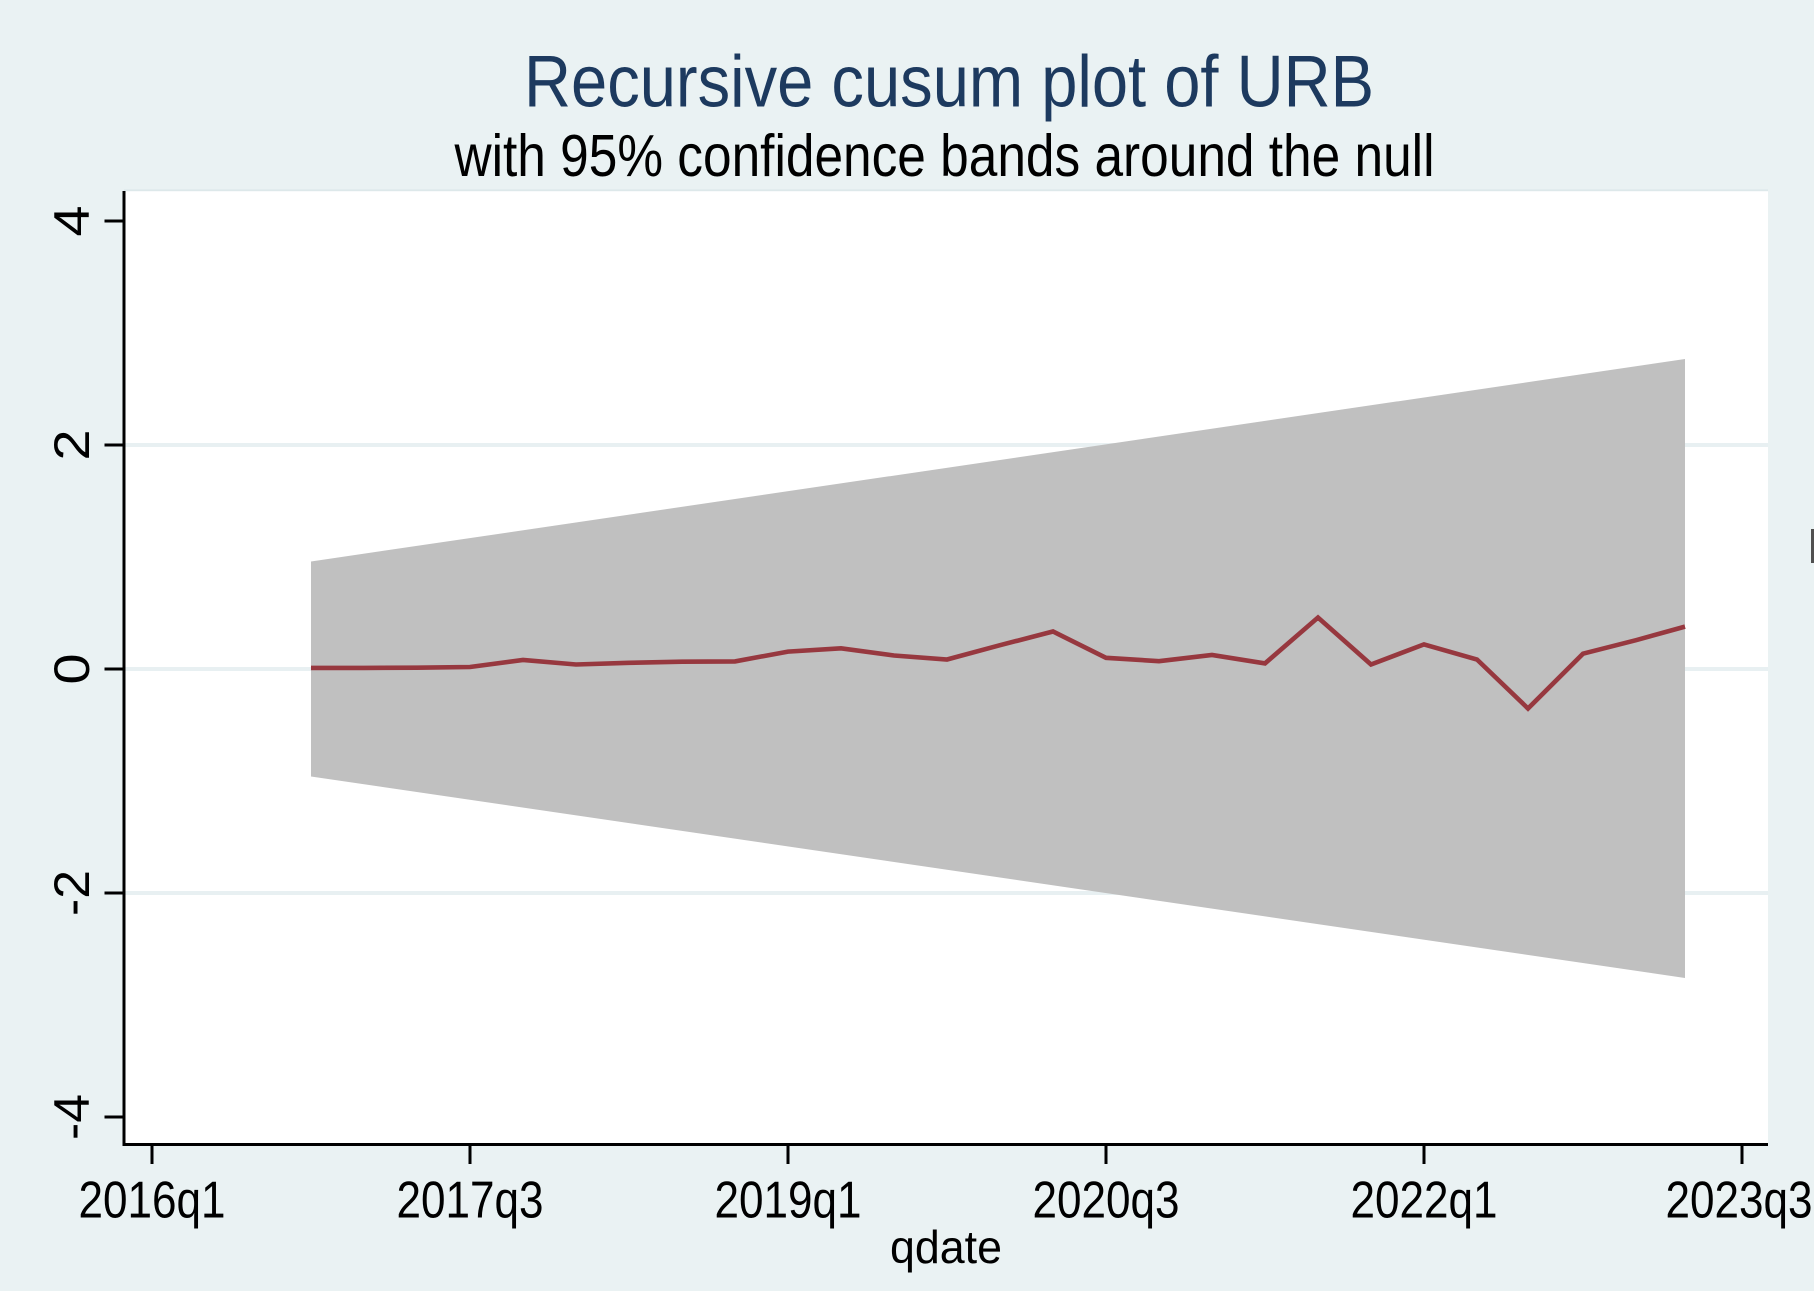 The height and width of the screenshot is (1291, 1814). I want to click on svg-text: qdate, so click(946, 1247).